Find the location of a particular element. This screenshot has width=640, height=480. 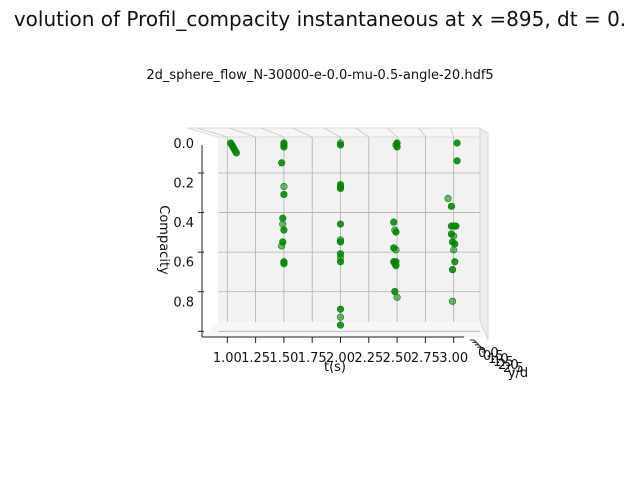

y-tick-label: 0.2 is located at coordinates (183, 184).